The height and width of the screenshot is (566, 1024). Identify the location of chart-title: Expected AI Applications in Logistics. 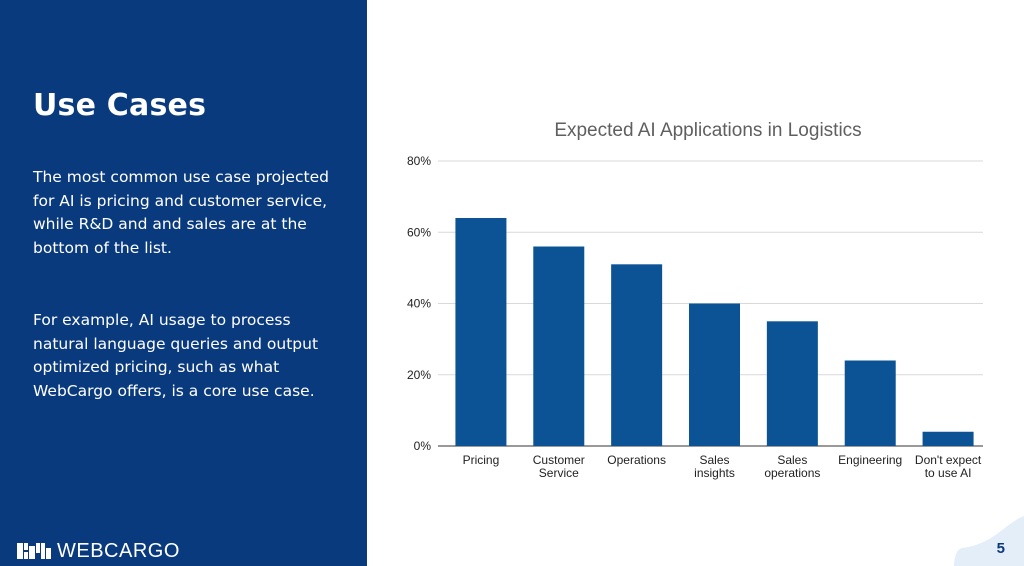
(707, 130).